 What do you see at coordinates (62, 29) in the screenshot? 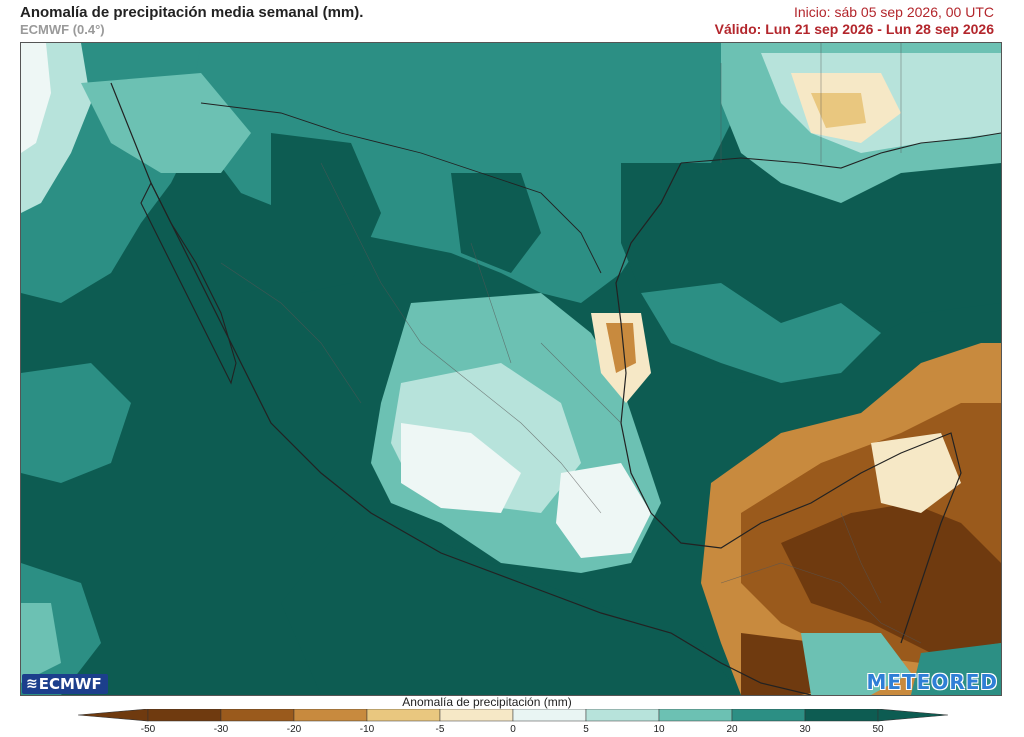
I see `model-label: ECMWF (0.4°)` at bounding box center [62, 29].